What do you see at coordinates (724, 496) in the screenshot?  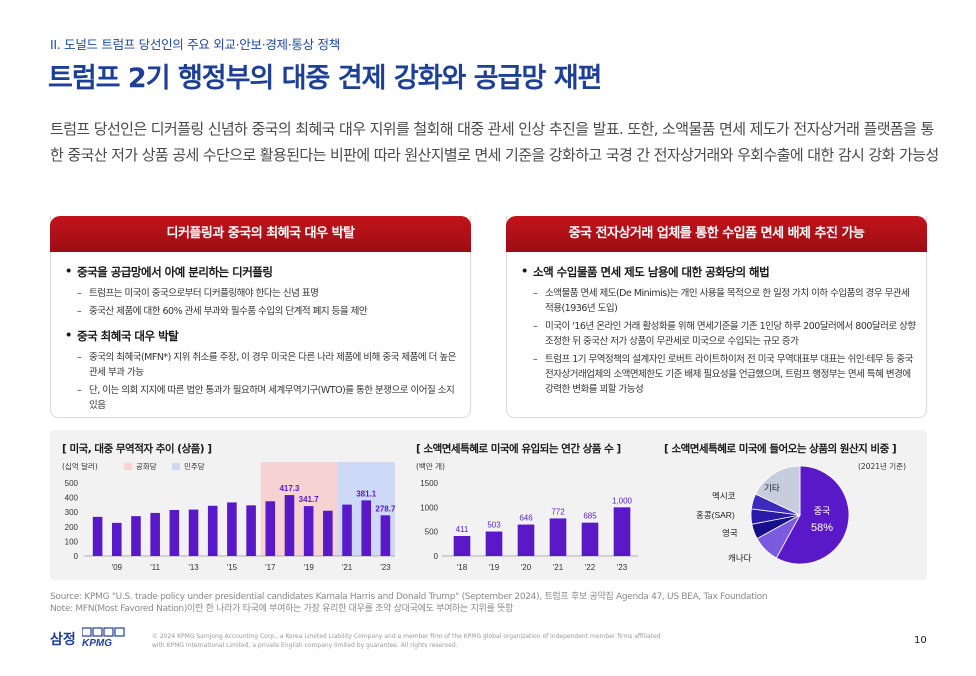 I see `slice-label: 멕시코` at bounding box center [724, 496].